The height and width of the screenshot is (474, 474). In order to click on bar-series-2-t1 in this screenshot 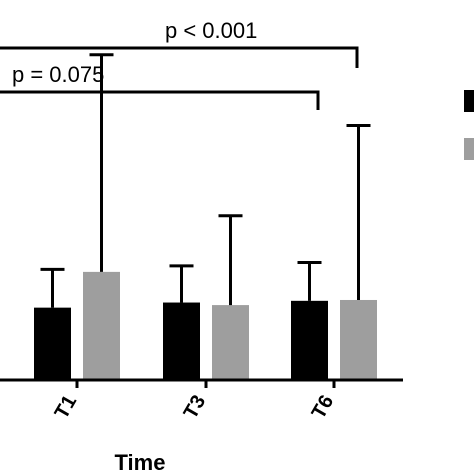, I will do `click(101, 325)`.